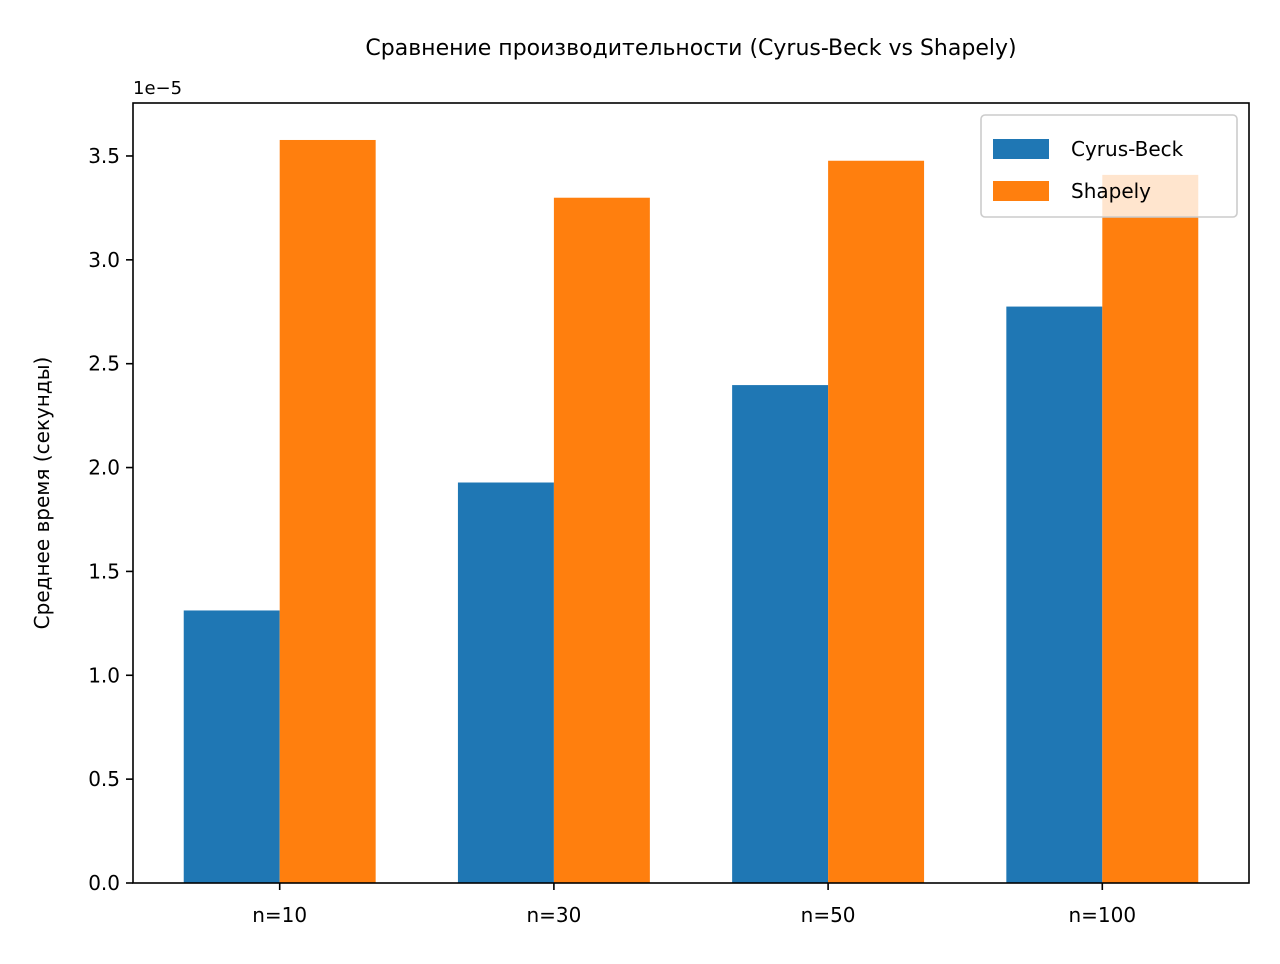 The height and width of the screenshot is (964, 1280). I want to click on y-tick-label: 0.5, so click(104, 779).